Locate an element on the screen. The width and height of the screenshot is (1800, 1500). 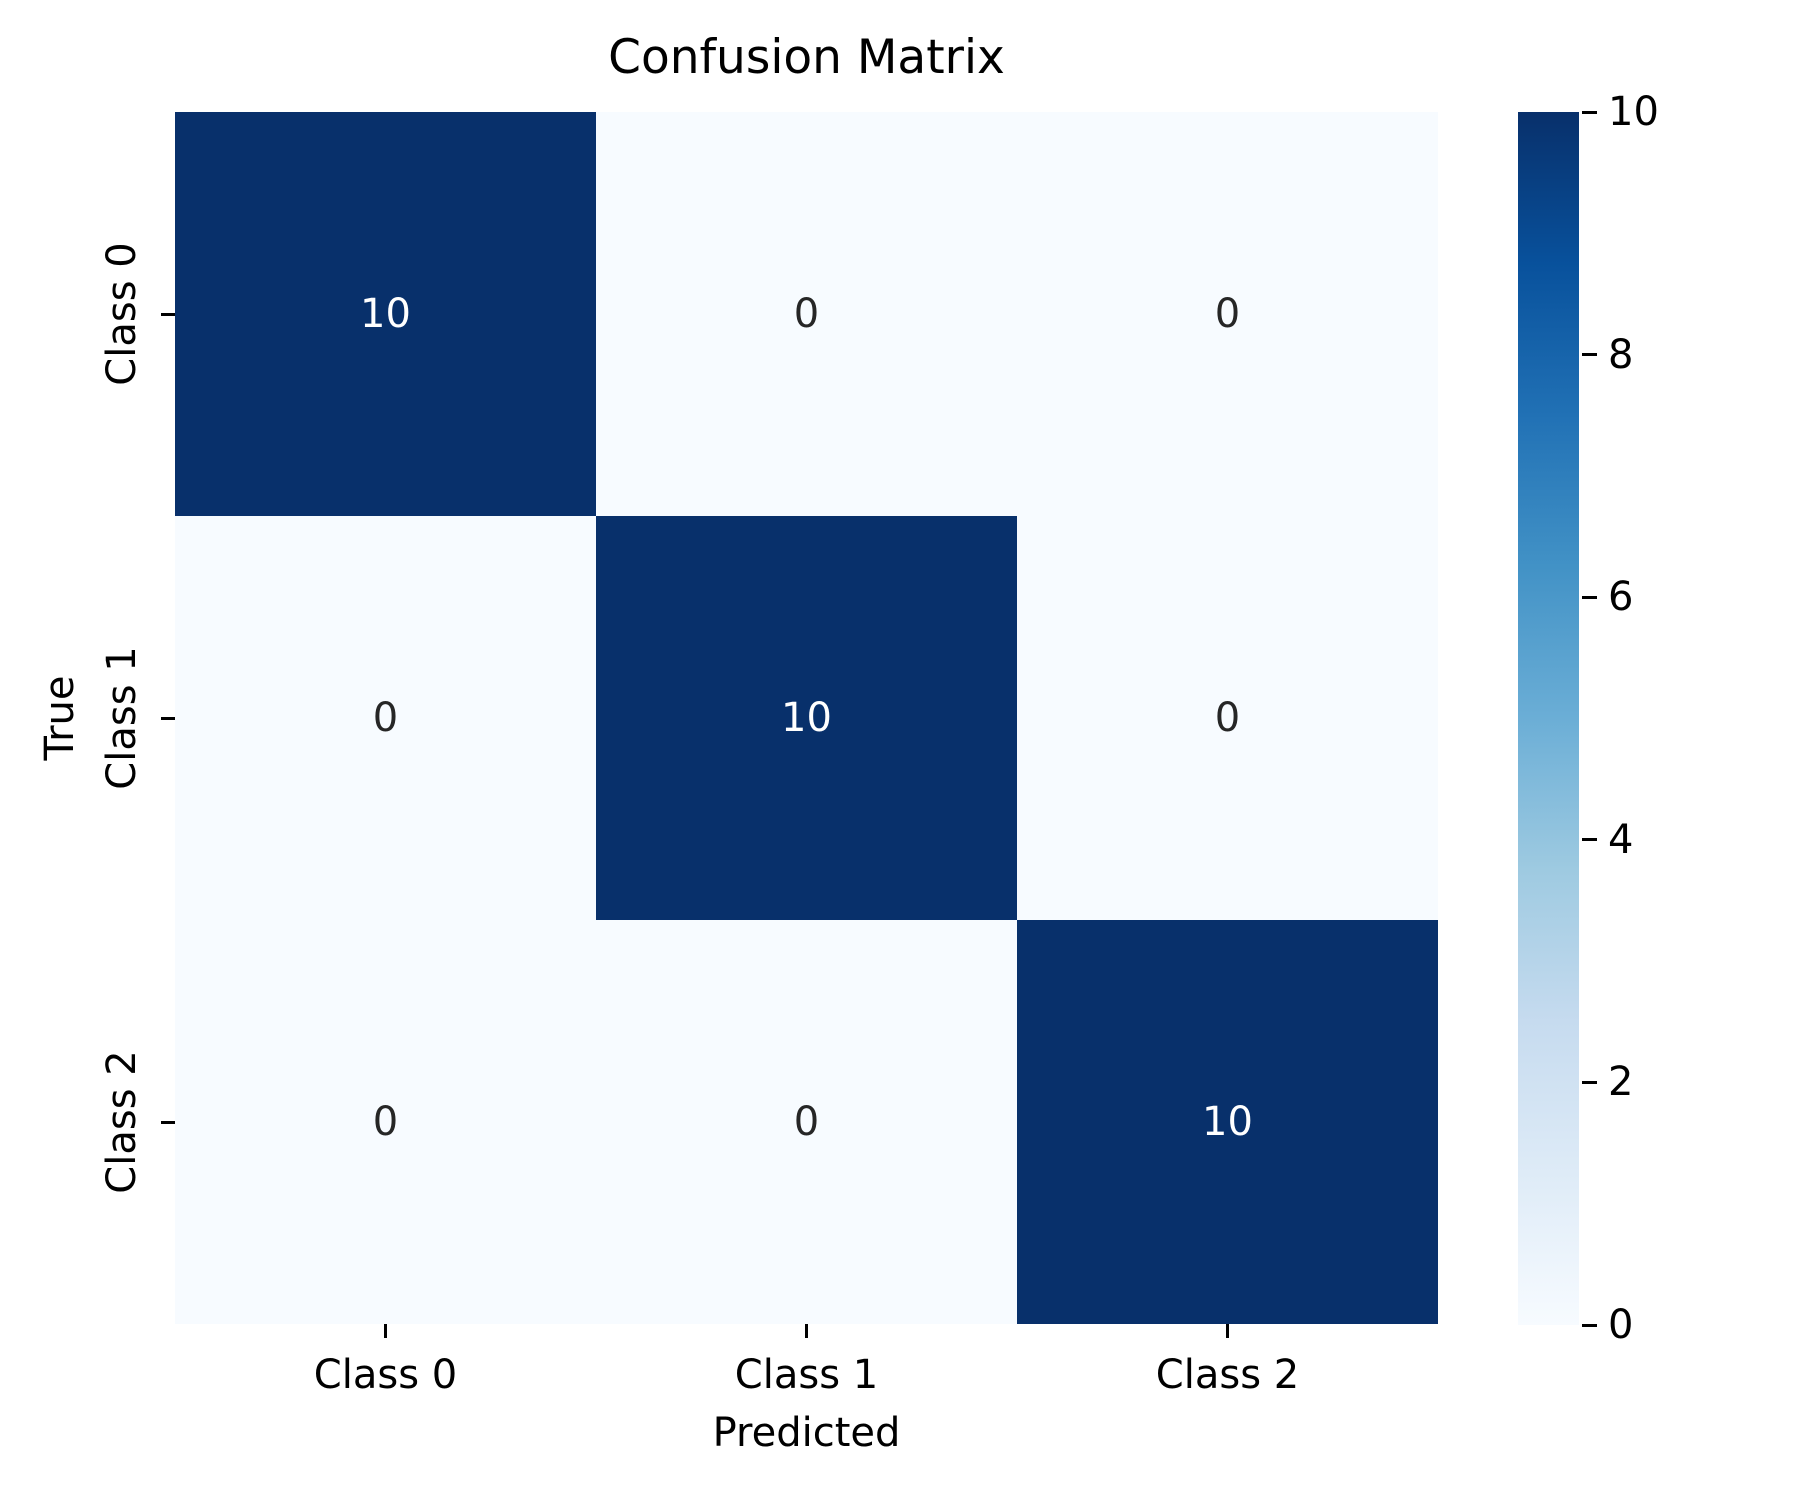
colorbar-tick-label: 0 is located at coordinates (1621, 1325).